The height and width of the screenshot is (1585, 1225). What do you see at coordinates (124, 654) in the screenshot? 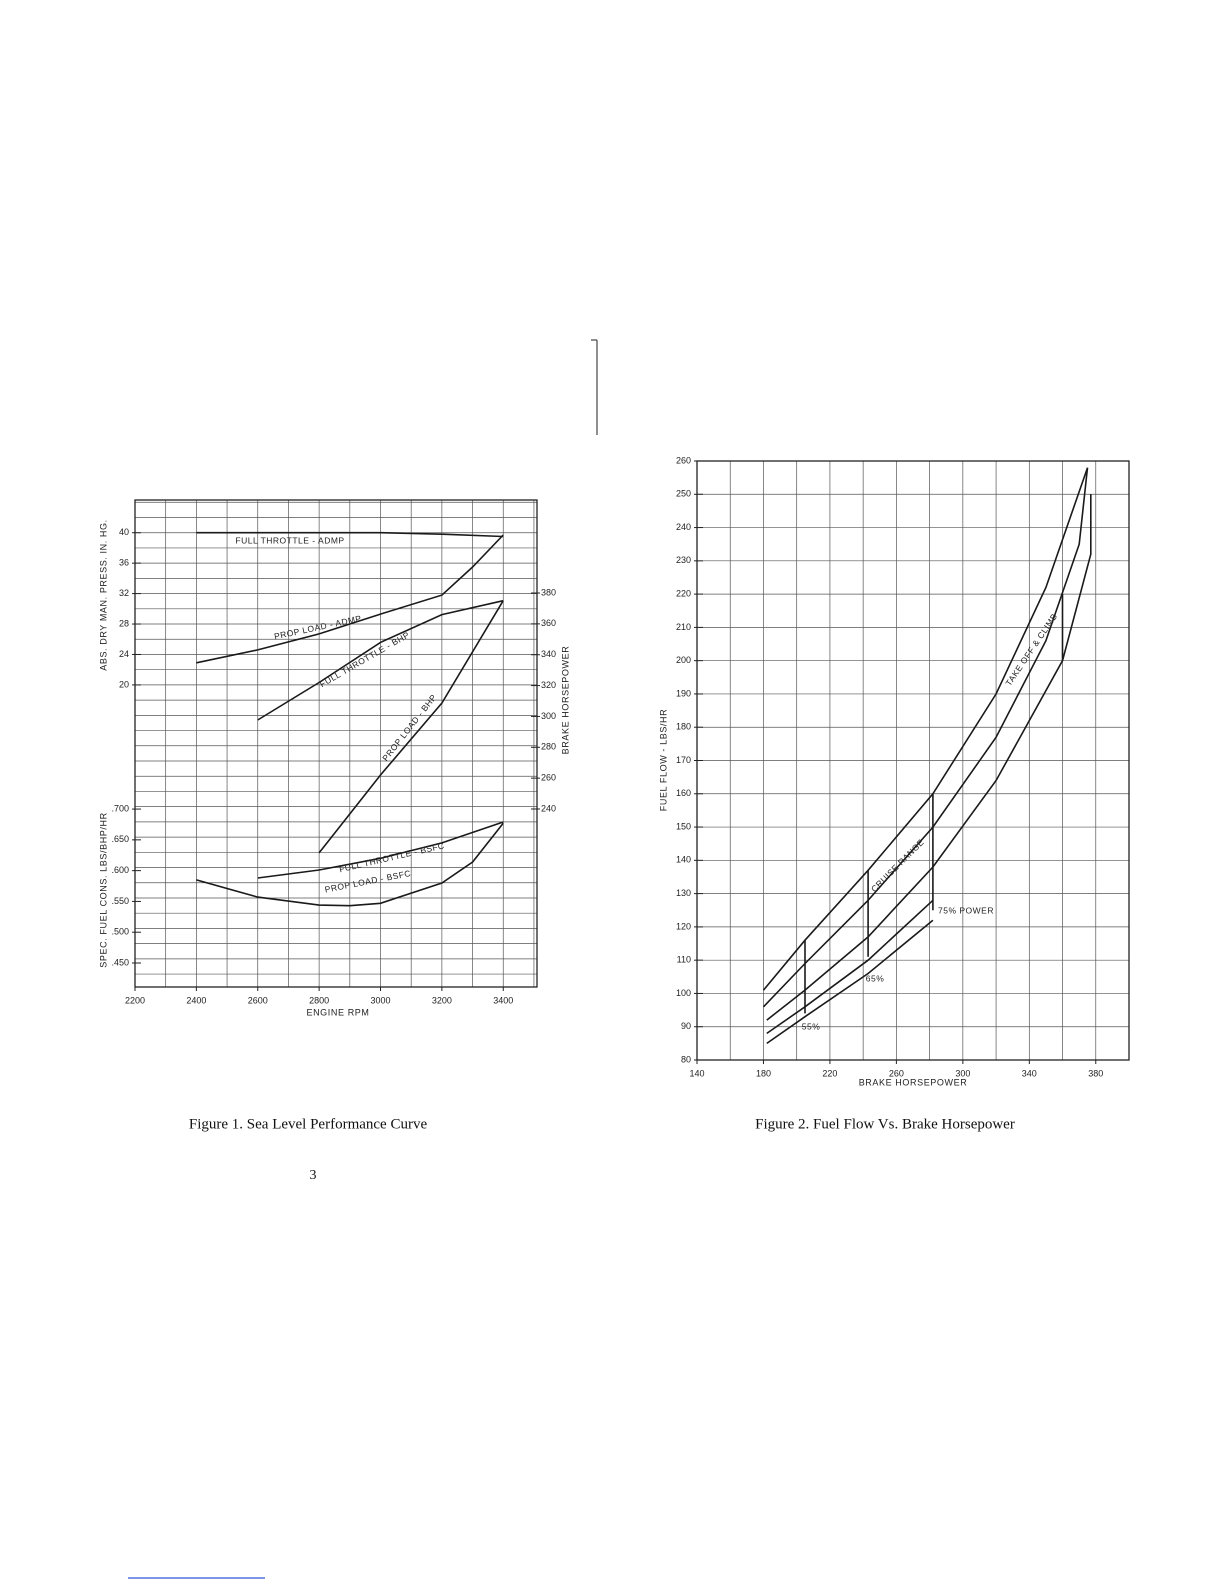
I see `y-tick-label: 24` at bounding box center [124, 654].